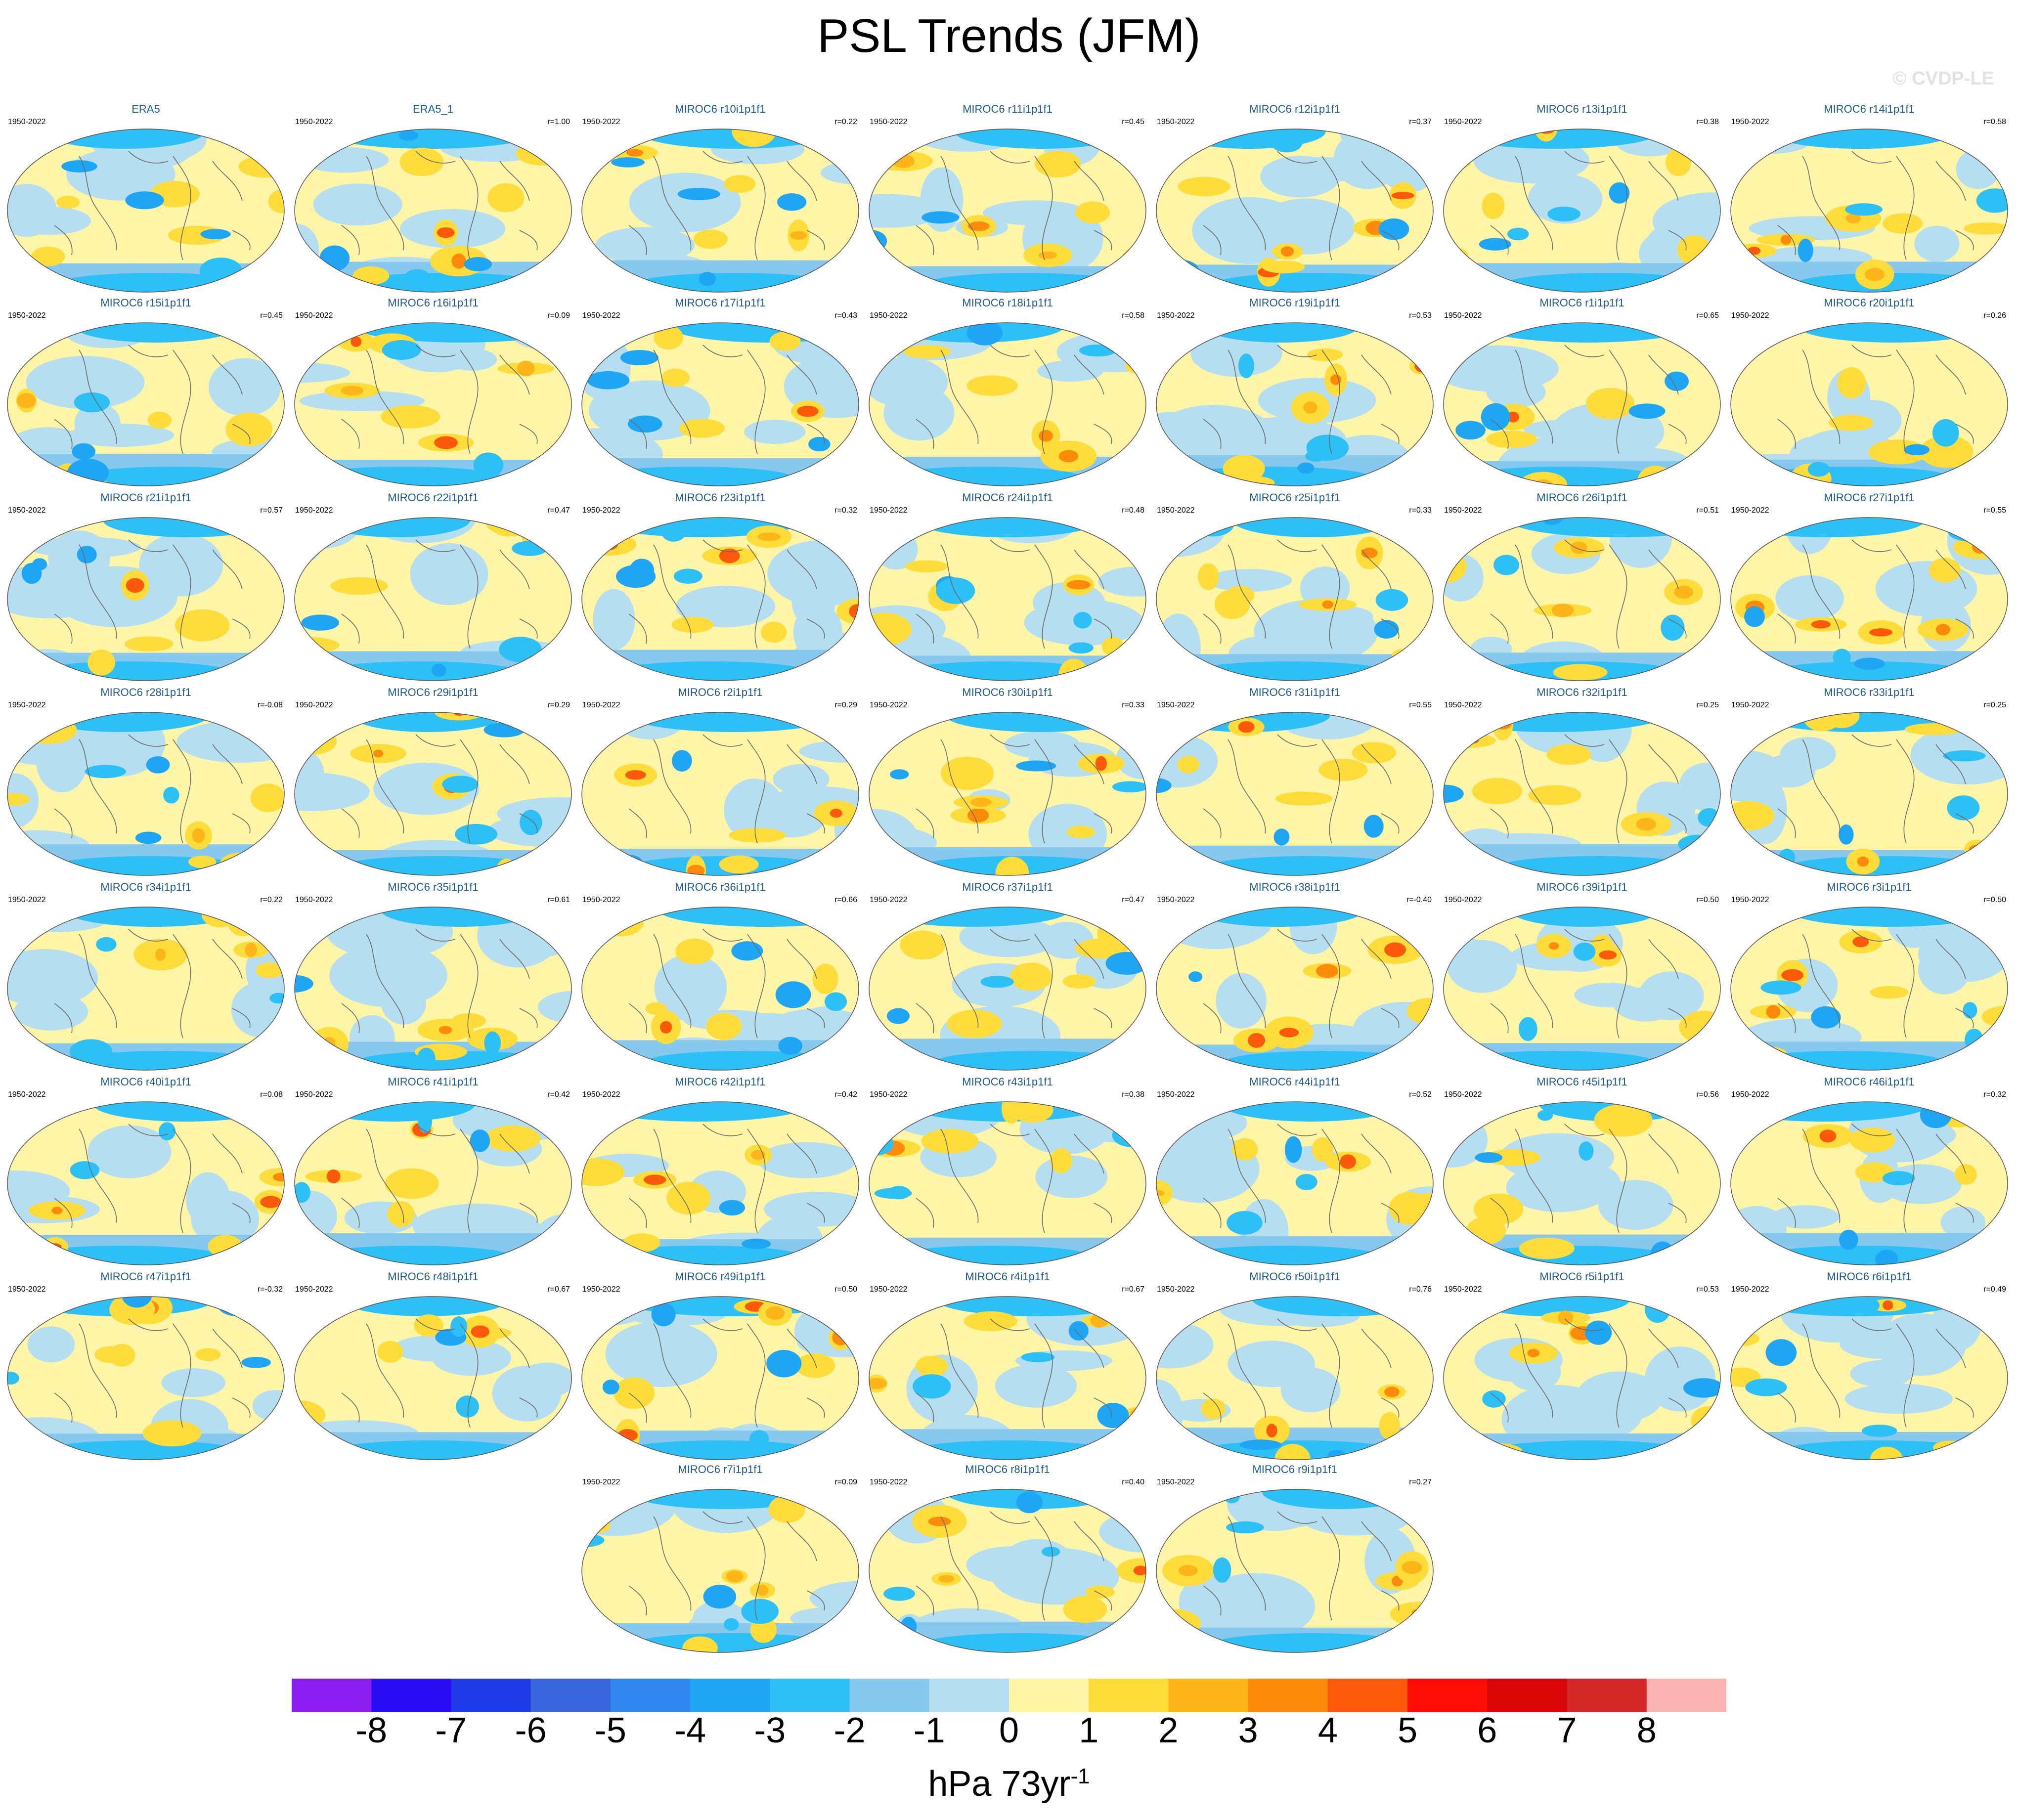  I want to click on colorbar-tick-label: -7, so click(451, 1730).